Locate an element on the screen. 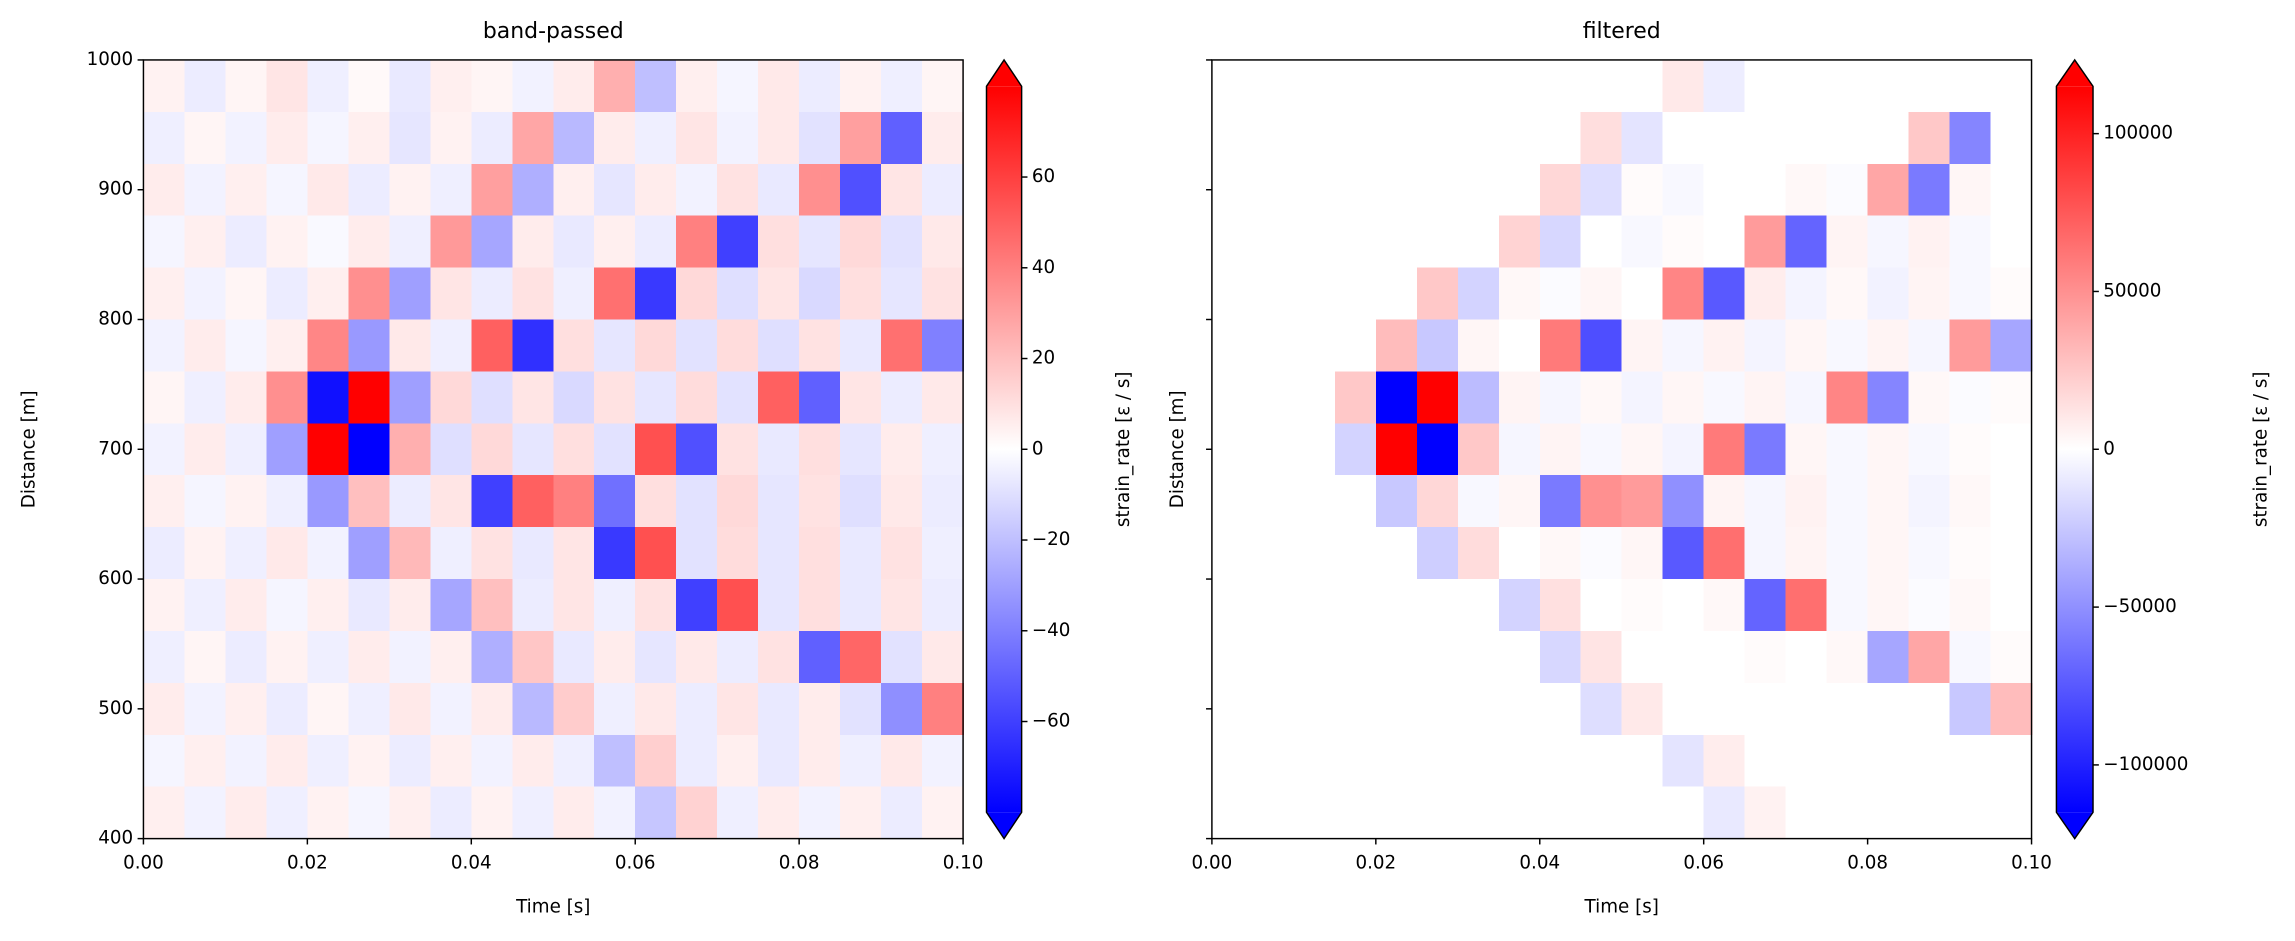 This screenshot has width=2295, height=941. colorbar-tick-label: 60 is located at coordinates (1043, 176).